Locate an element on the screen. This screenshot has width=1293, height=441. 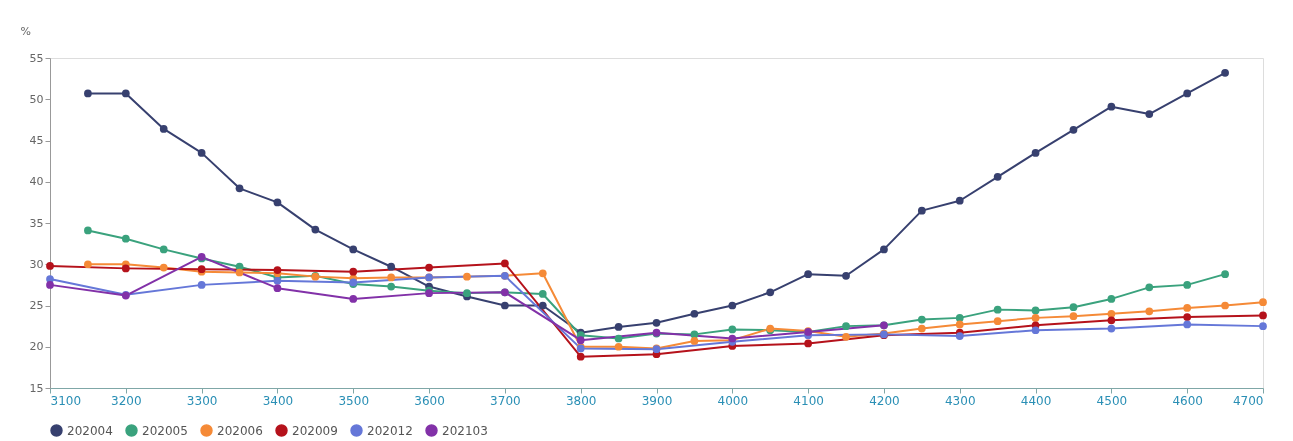
legend-label: 202103 is located at coordinates (465, 430).